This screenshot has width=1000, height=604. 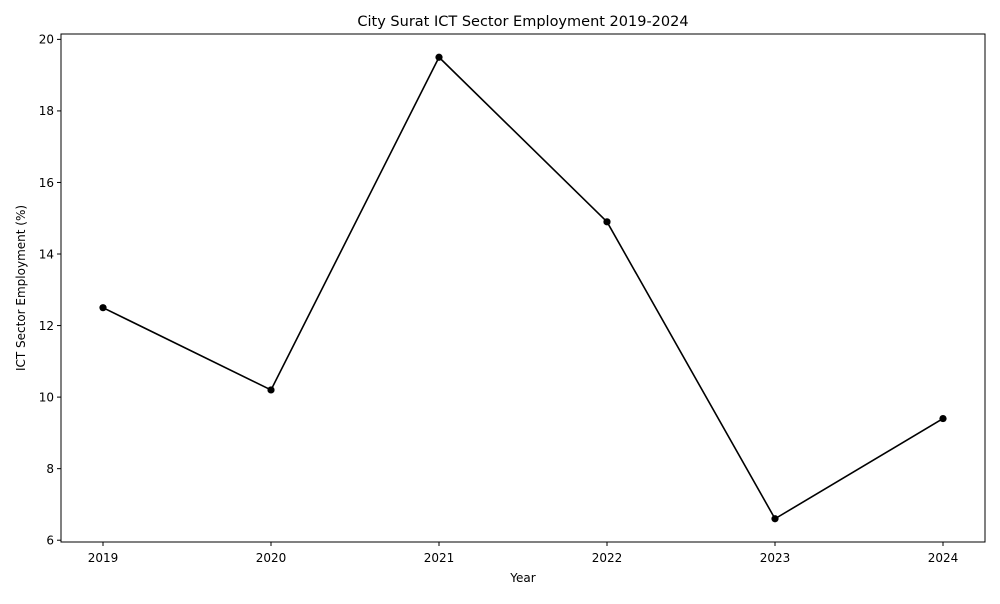 I want to click on x-axis-ticks: 2019 2020 2021 2022 2023 2024, so click(x=523, y=553).